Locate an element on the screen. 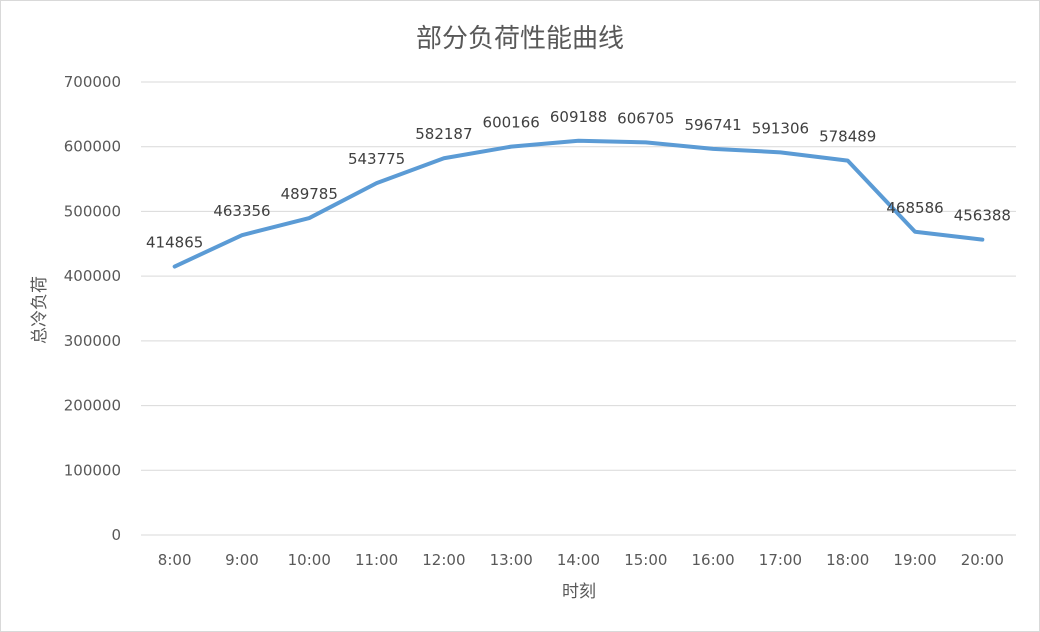  data-label: 456388 is located at coordinates (982, 216).